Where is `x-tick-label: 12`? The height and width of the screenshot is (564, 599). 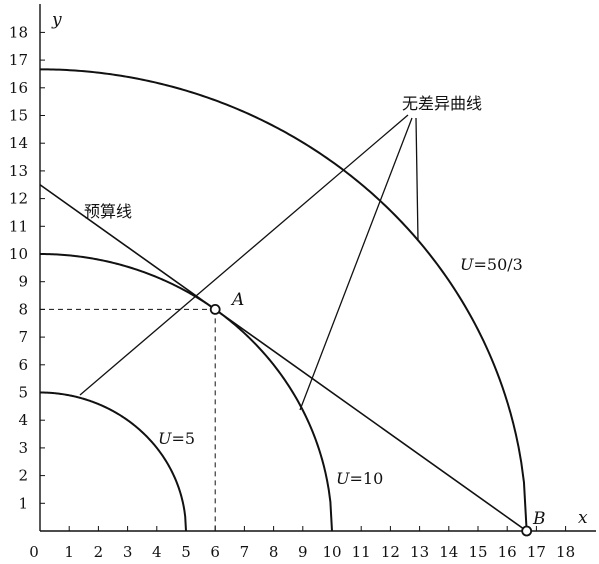
x-tick-label: 12 is located at coordinates (390, 552).